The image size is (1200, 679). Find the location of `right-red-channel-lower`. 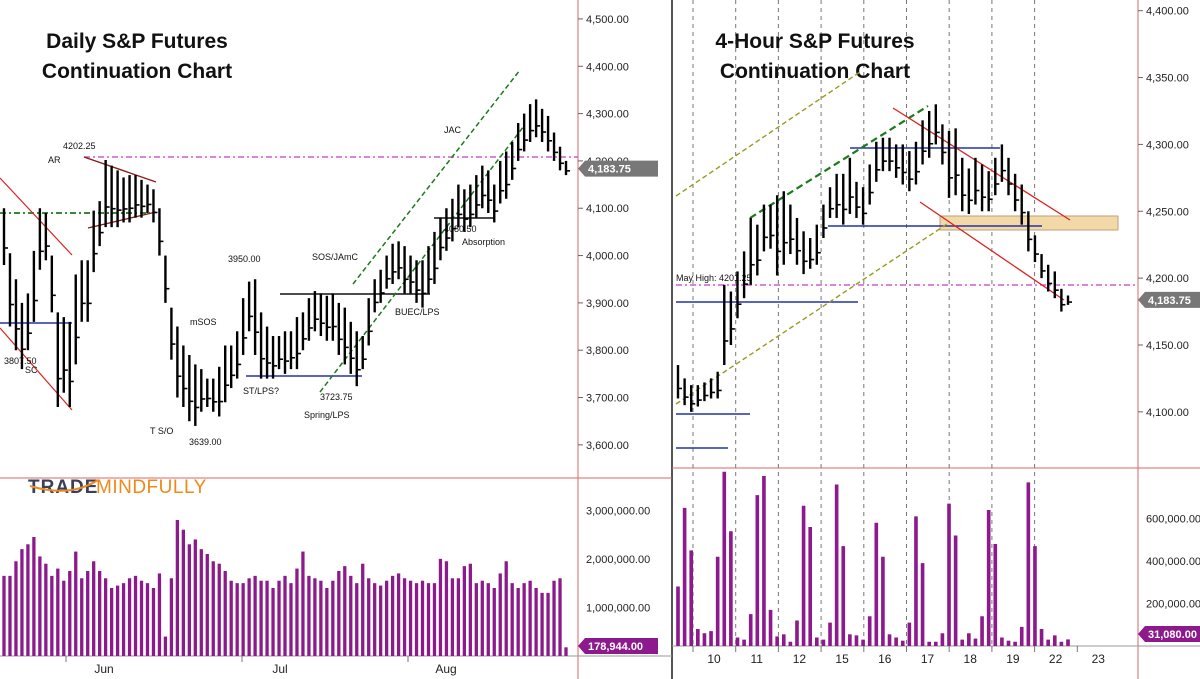

right-red-channel-lower is located at coordinates (992, 251).